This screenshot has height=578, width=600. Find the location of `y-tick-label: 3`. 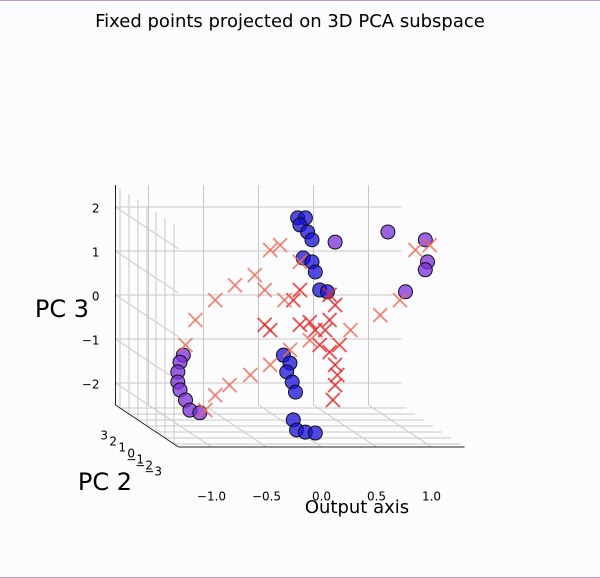

y-tick-label: 3 is located at coordinates (104, 436).